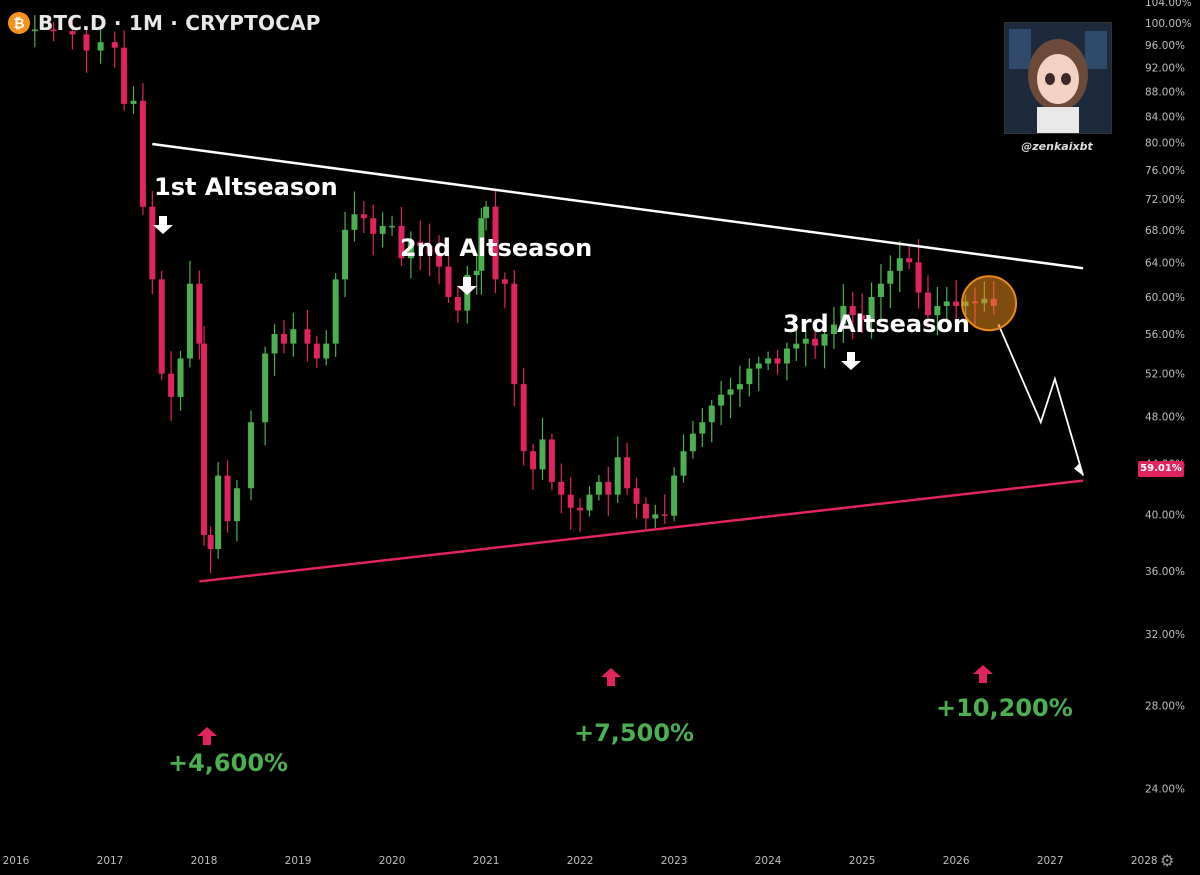 The height and width of the screenshot is (875, 1200). What do you see at coordinates (618, 206) in the screenshot?
I see `resistance-trendline` at bounding box center [618, 206].